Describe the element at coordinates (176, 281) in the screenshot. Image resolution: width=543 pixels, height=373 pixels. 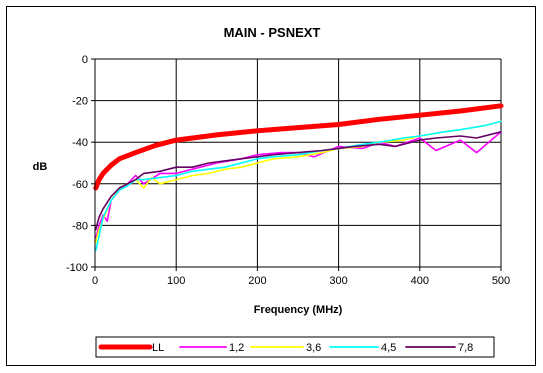
I see `x-tick-label: 100` at that location.